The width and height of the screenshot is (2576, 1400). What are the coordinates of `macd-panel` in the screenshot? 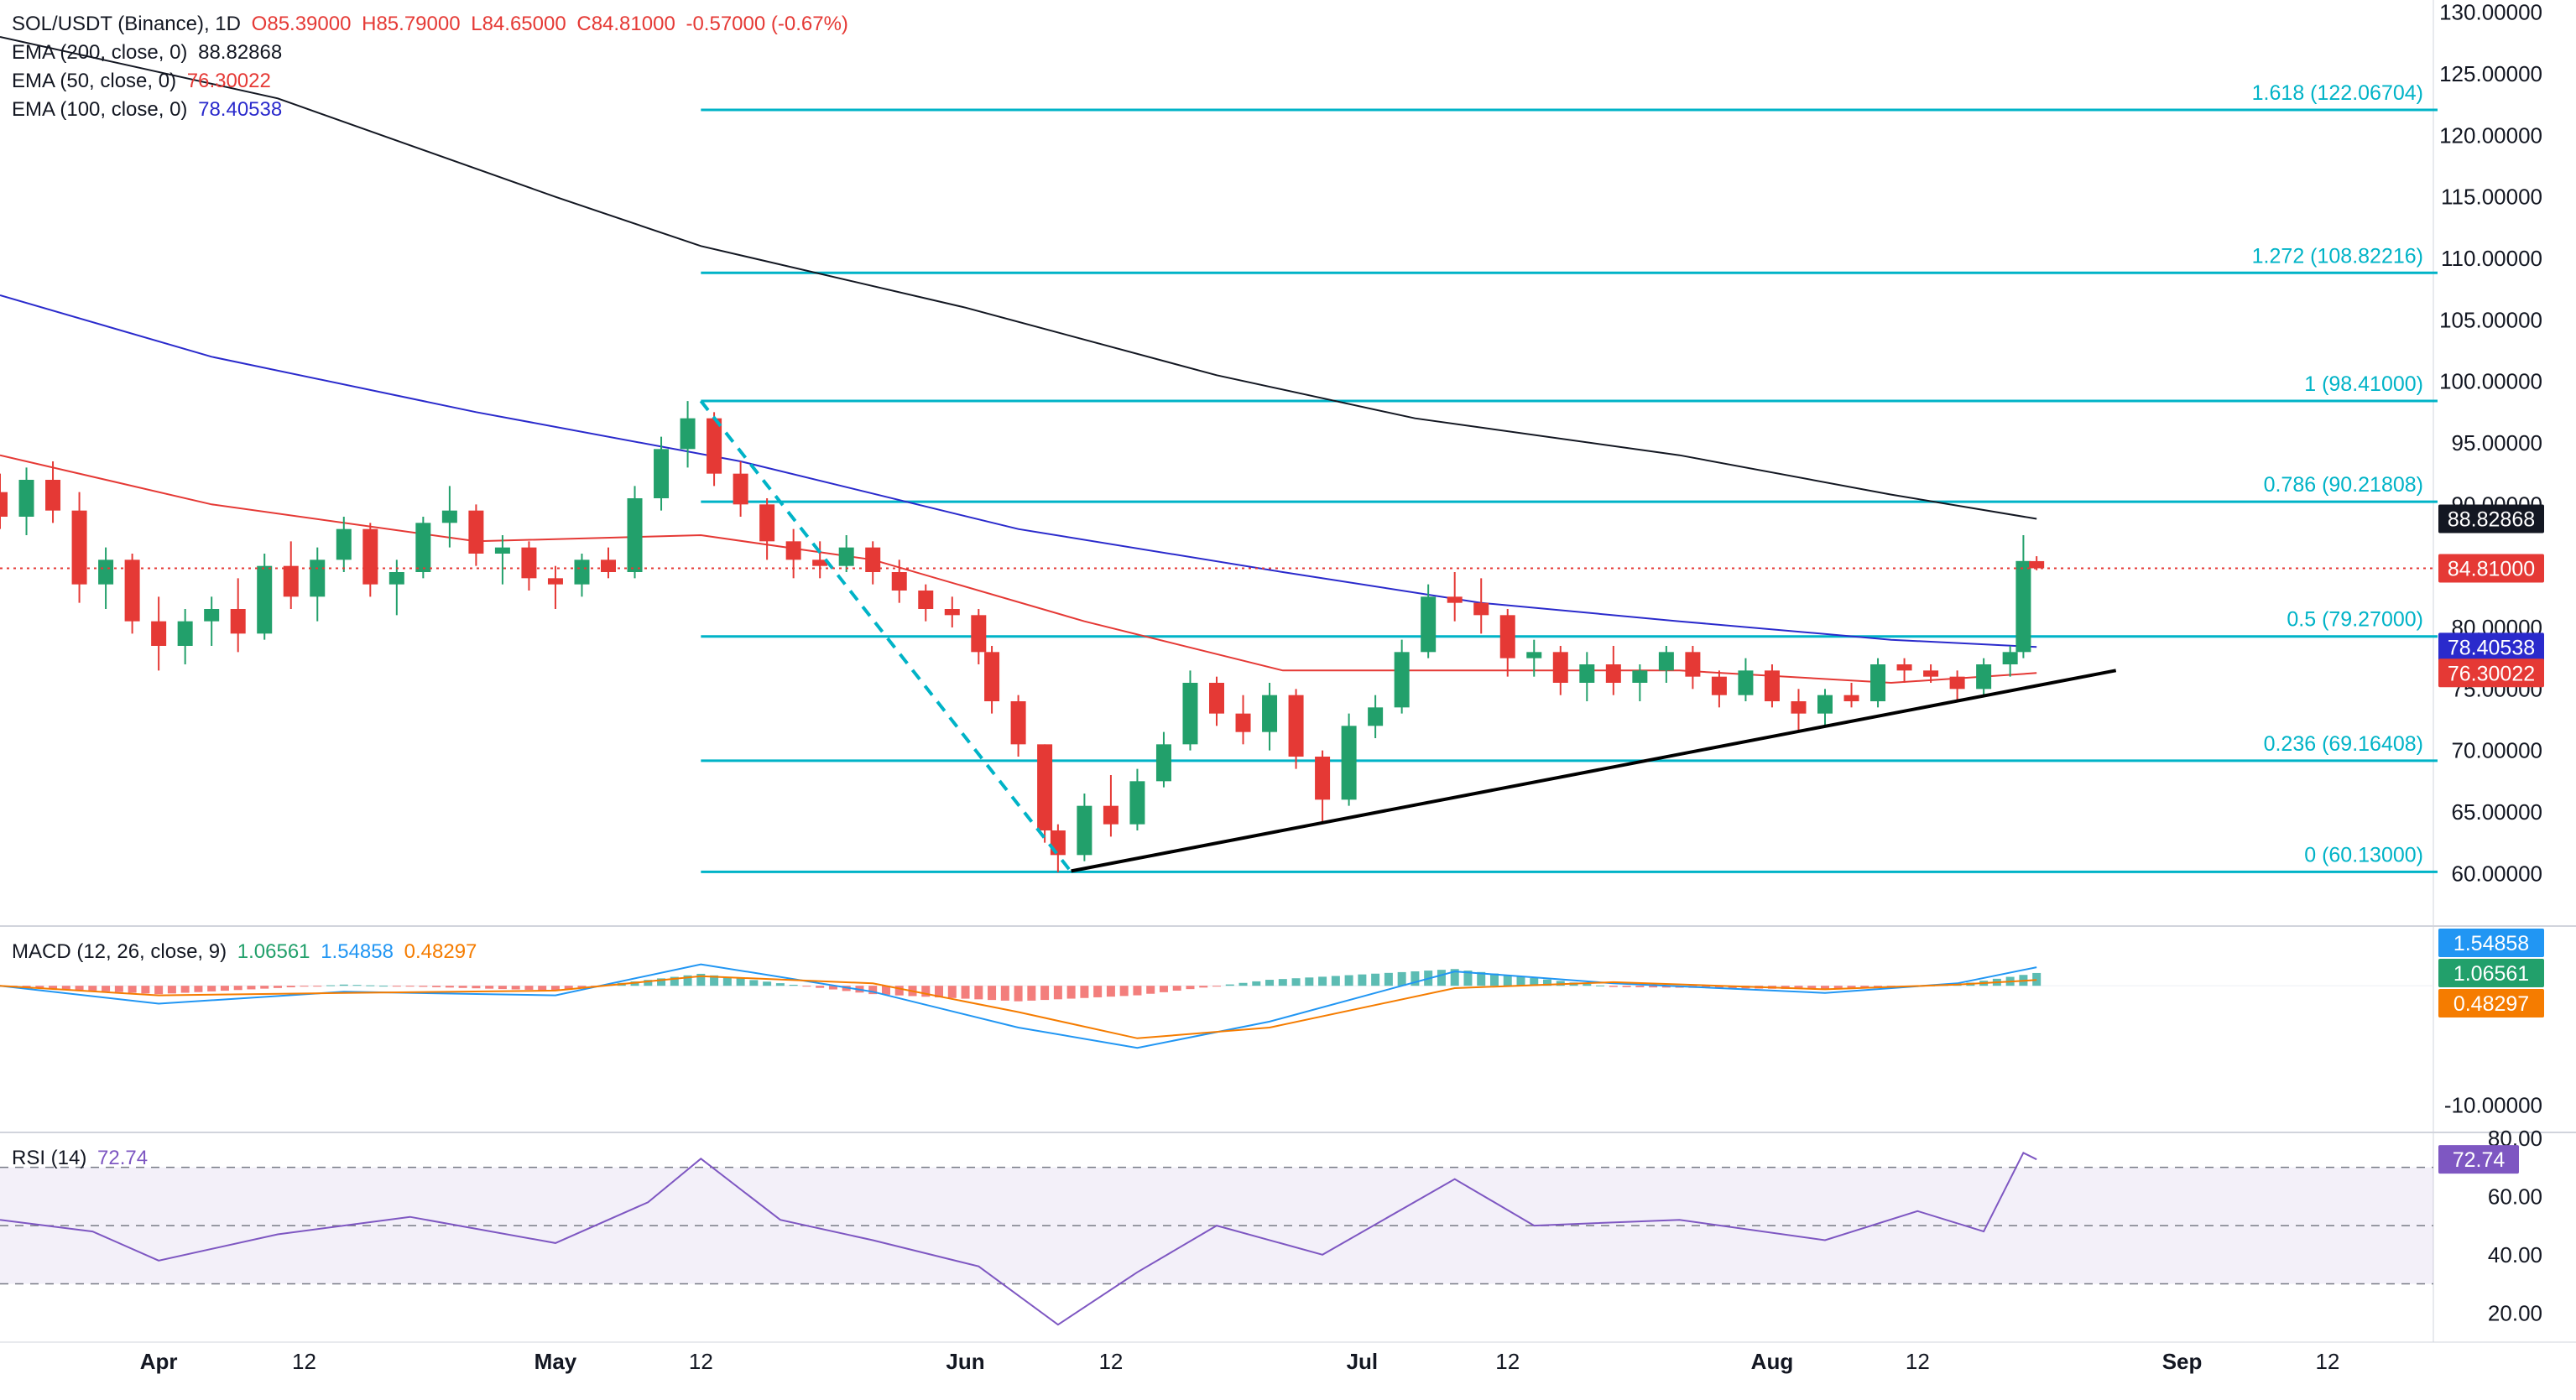 It's located at (1216, 1006).